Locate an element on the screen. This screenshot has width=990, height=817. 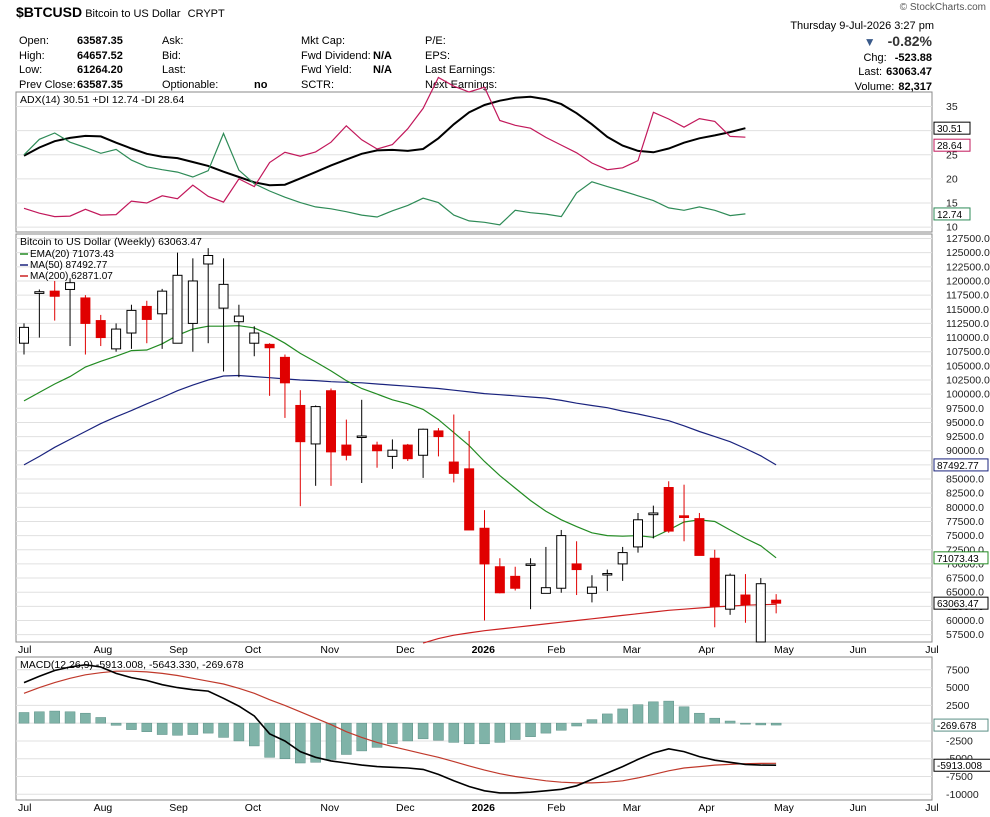
price-axis-tick-label: 60000.0 is located at coordinates (965, 621).